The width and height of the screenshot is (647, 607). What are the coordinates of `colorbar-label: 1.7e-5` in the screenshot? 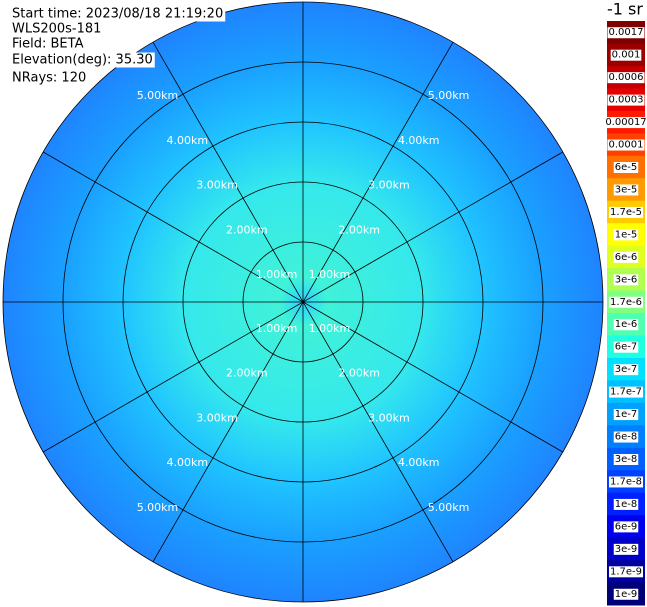 It's located at (626, 212).